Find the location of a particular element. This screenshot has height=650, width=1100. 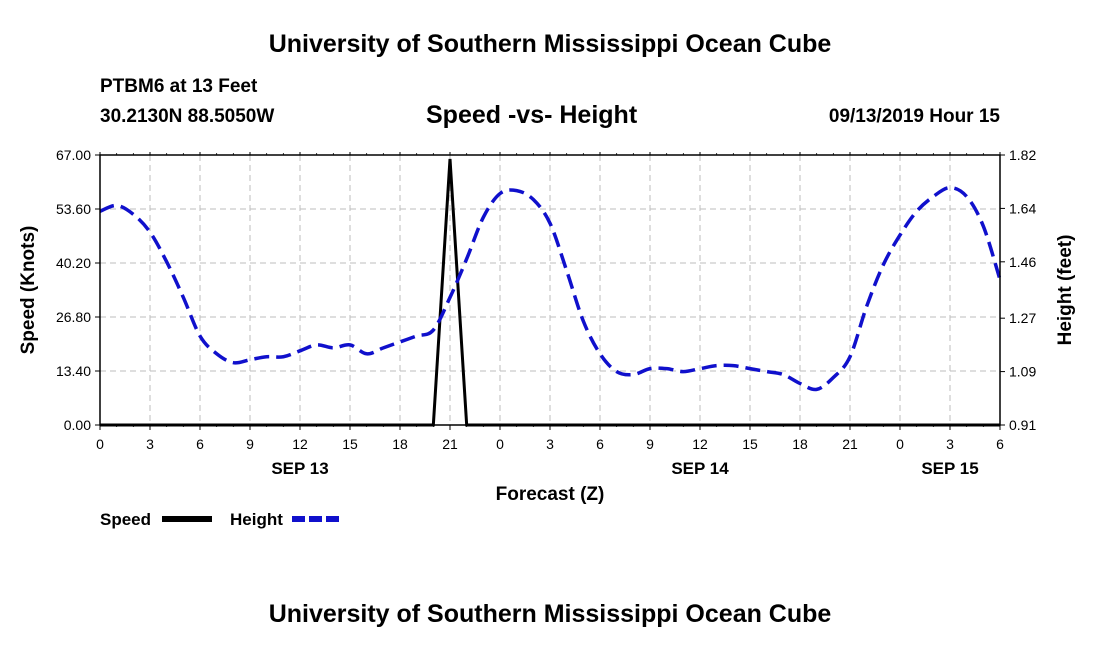

y2-tick-label: 1.46 is located at coordinates (1022, 262).